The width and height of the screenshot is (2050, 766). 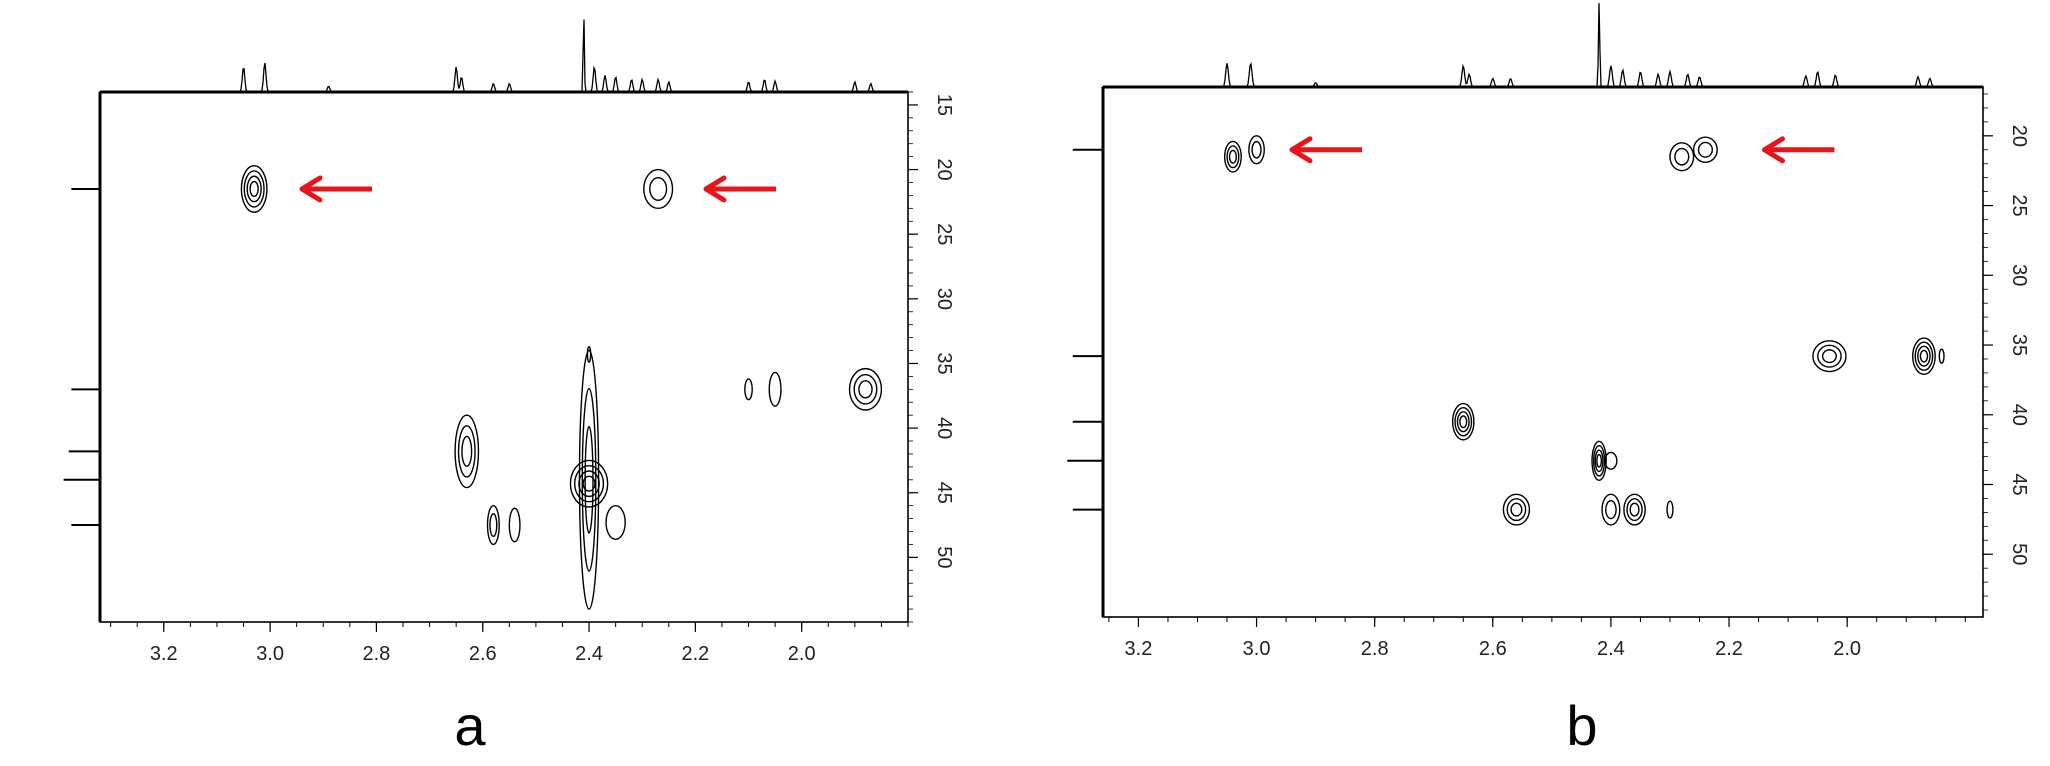 I want to click on y-tick-label: 45, so click(x=2019, y=484).